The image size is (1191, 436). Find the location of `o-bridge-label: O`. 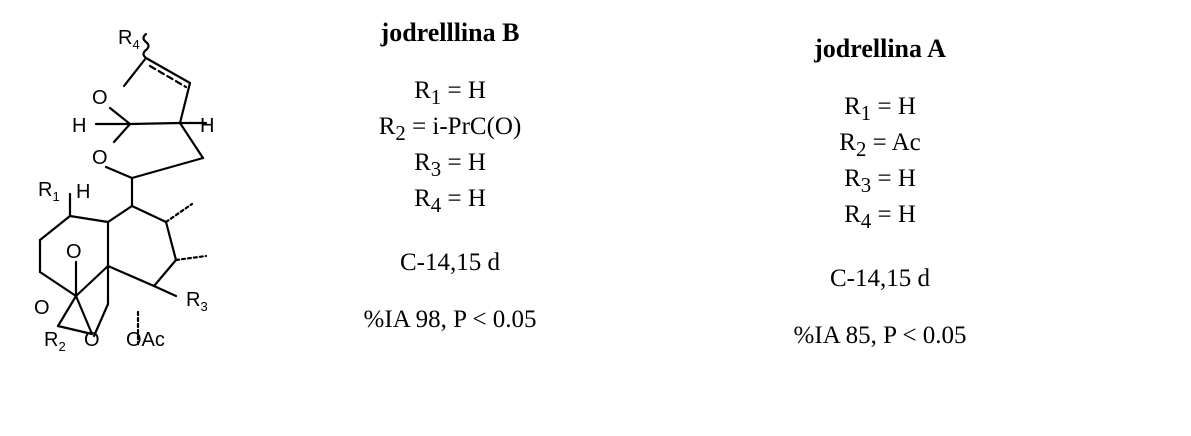

o-bridge-label: O is located at coordinates (74, 252).